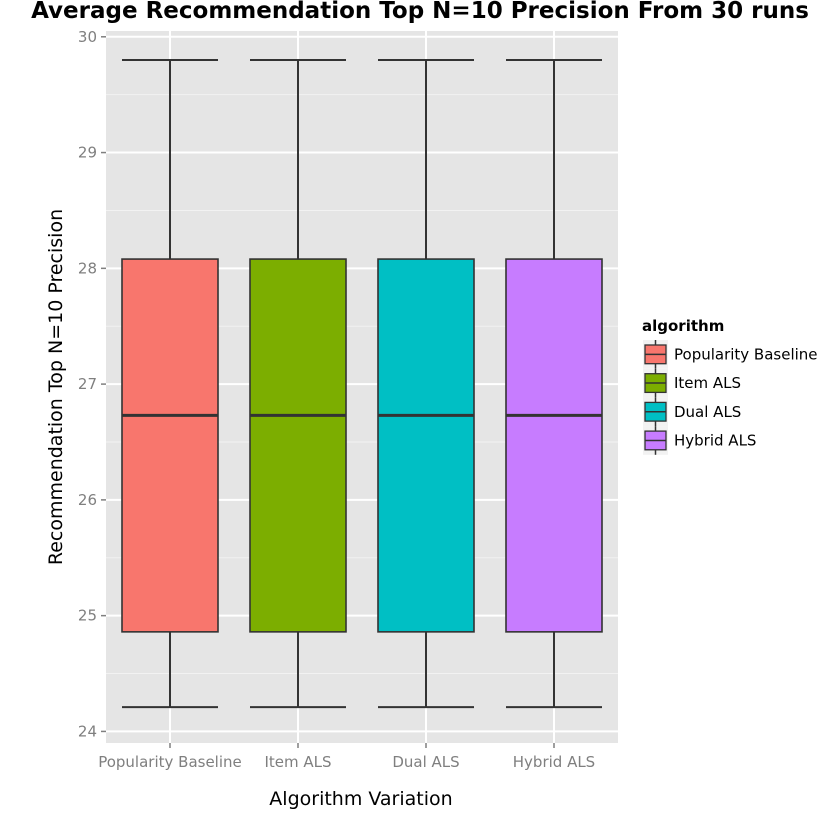 The height and width of the screenshot is (840, 840). What do you see at coordinates (746, 354) in the screenshot?
I see `legend-label: Popularity Baseline` at bounding box center [746, 354].